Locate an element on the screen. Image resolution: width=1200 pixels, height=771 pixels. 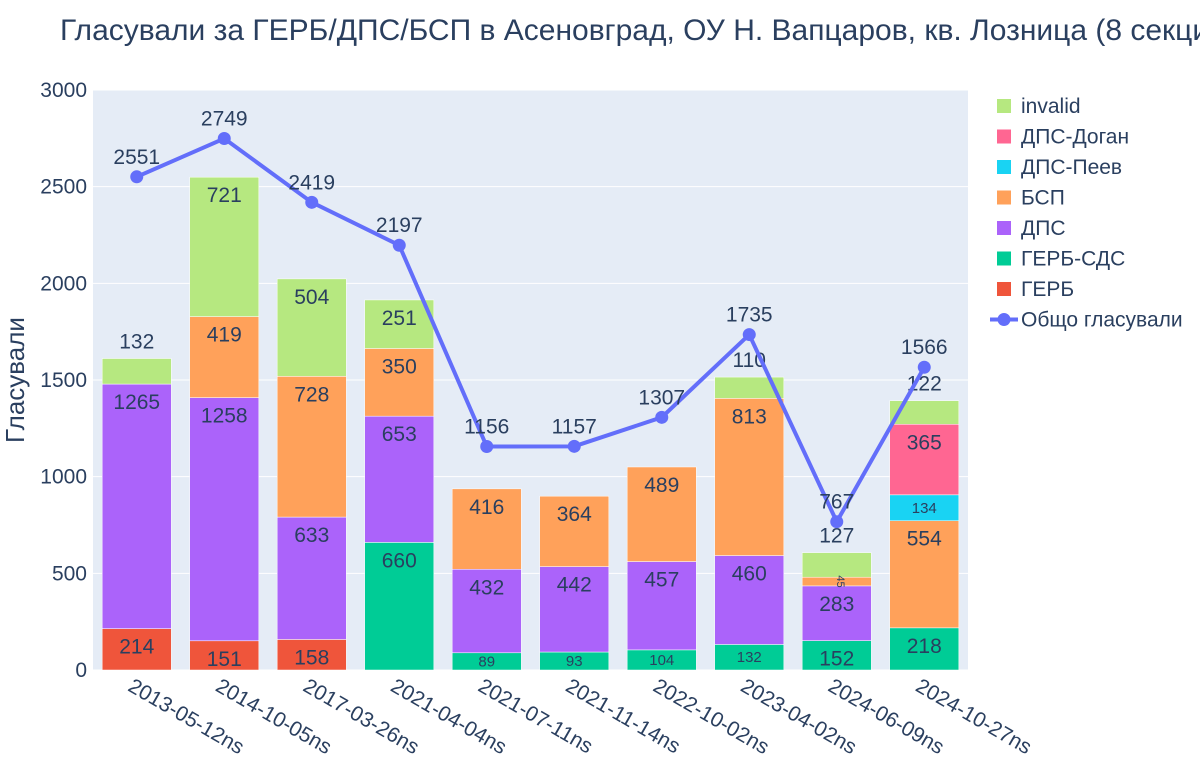
bar-value-label: 122 is located at coordinates (924, 384).